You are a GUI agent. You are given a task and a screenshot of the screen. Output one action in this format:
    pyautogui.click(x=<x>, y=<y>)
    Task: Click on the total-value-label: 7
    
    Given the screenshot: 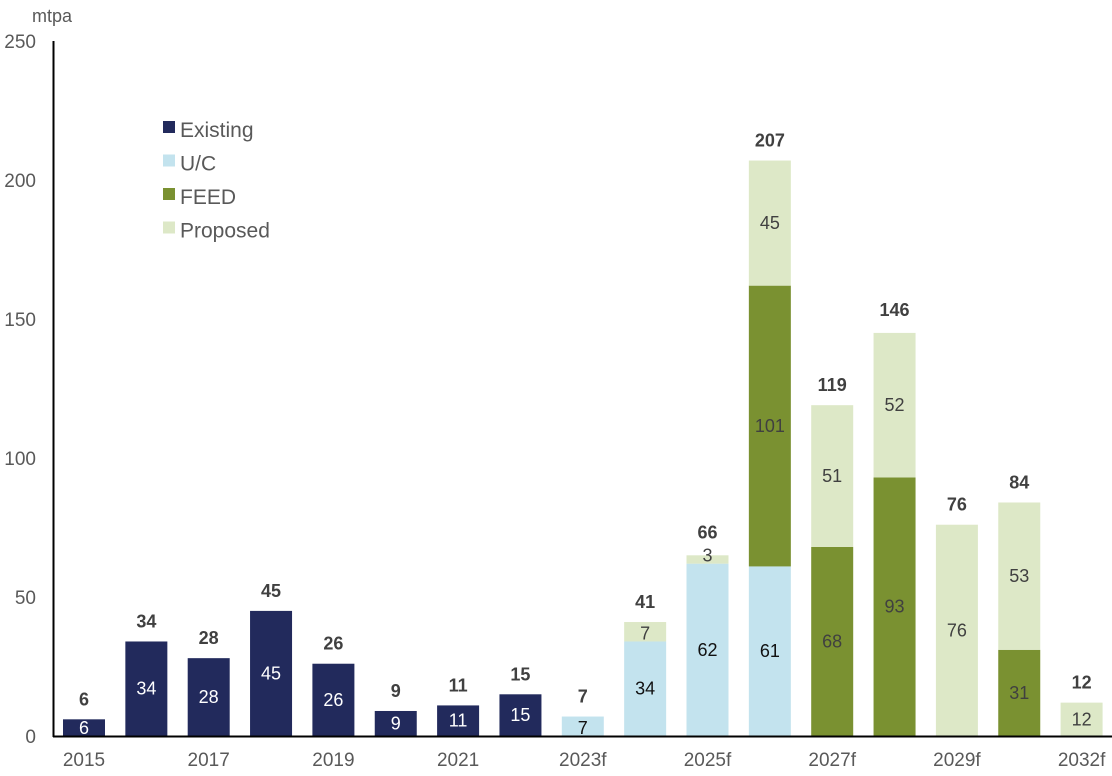 What is the action you would take?
    pyautogui.click(x=583, y=697)
    